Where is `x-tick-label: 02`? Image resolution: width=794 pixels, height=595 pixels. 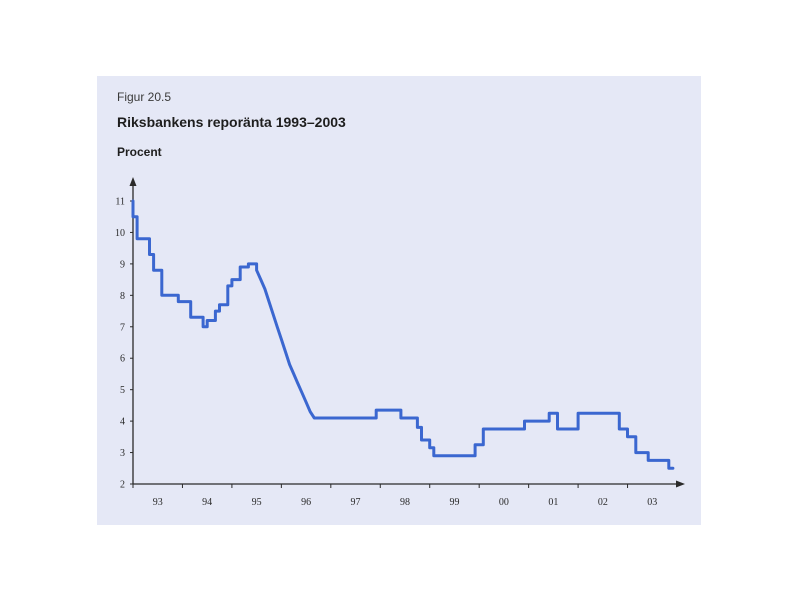 x-tick-label: 02 is located at coordinates (603, 502).